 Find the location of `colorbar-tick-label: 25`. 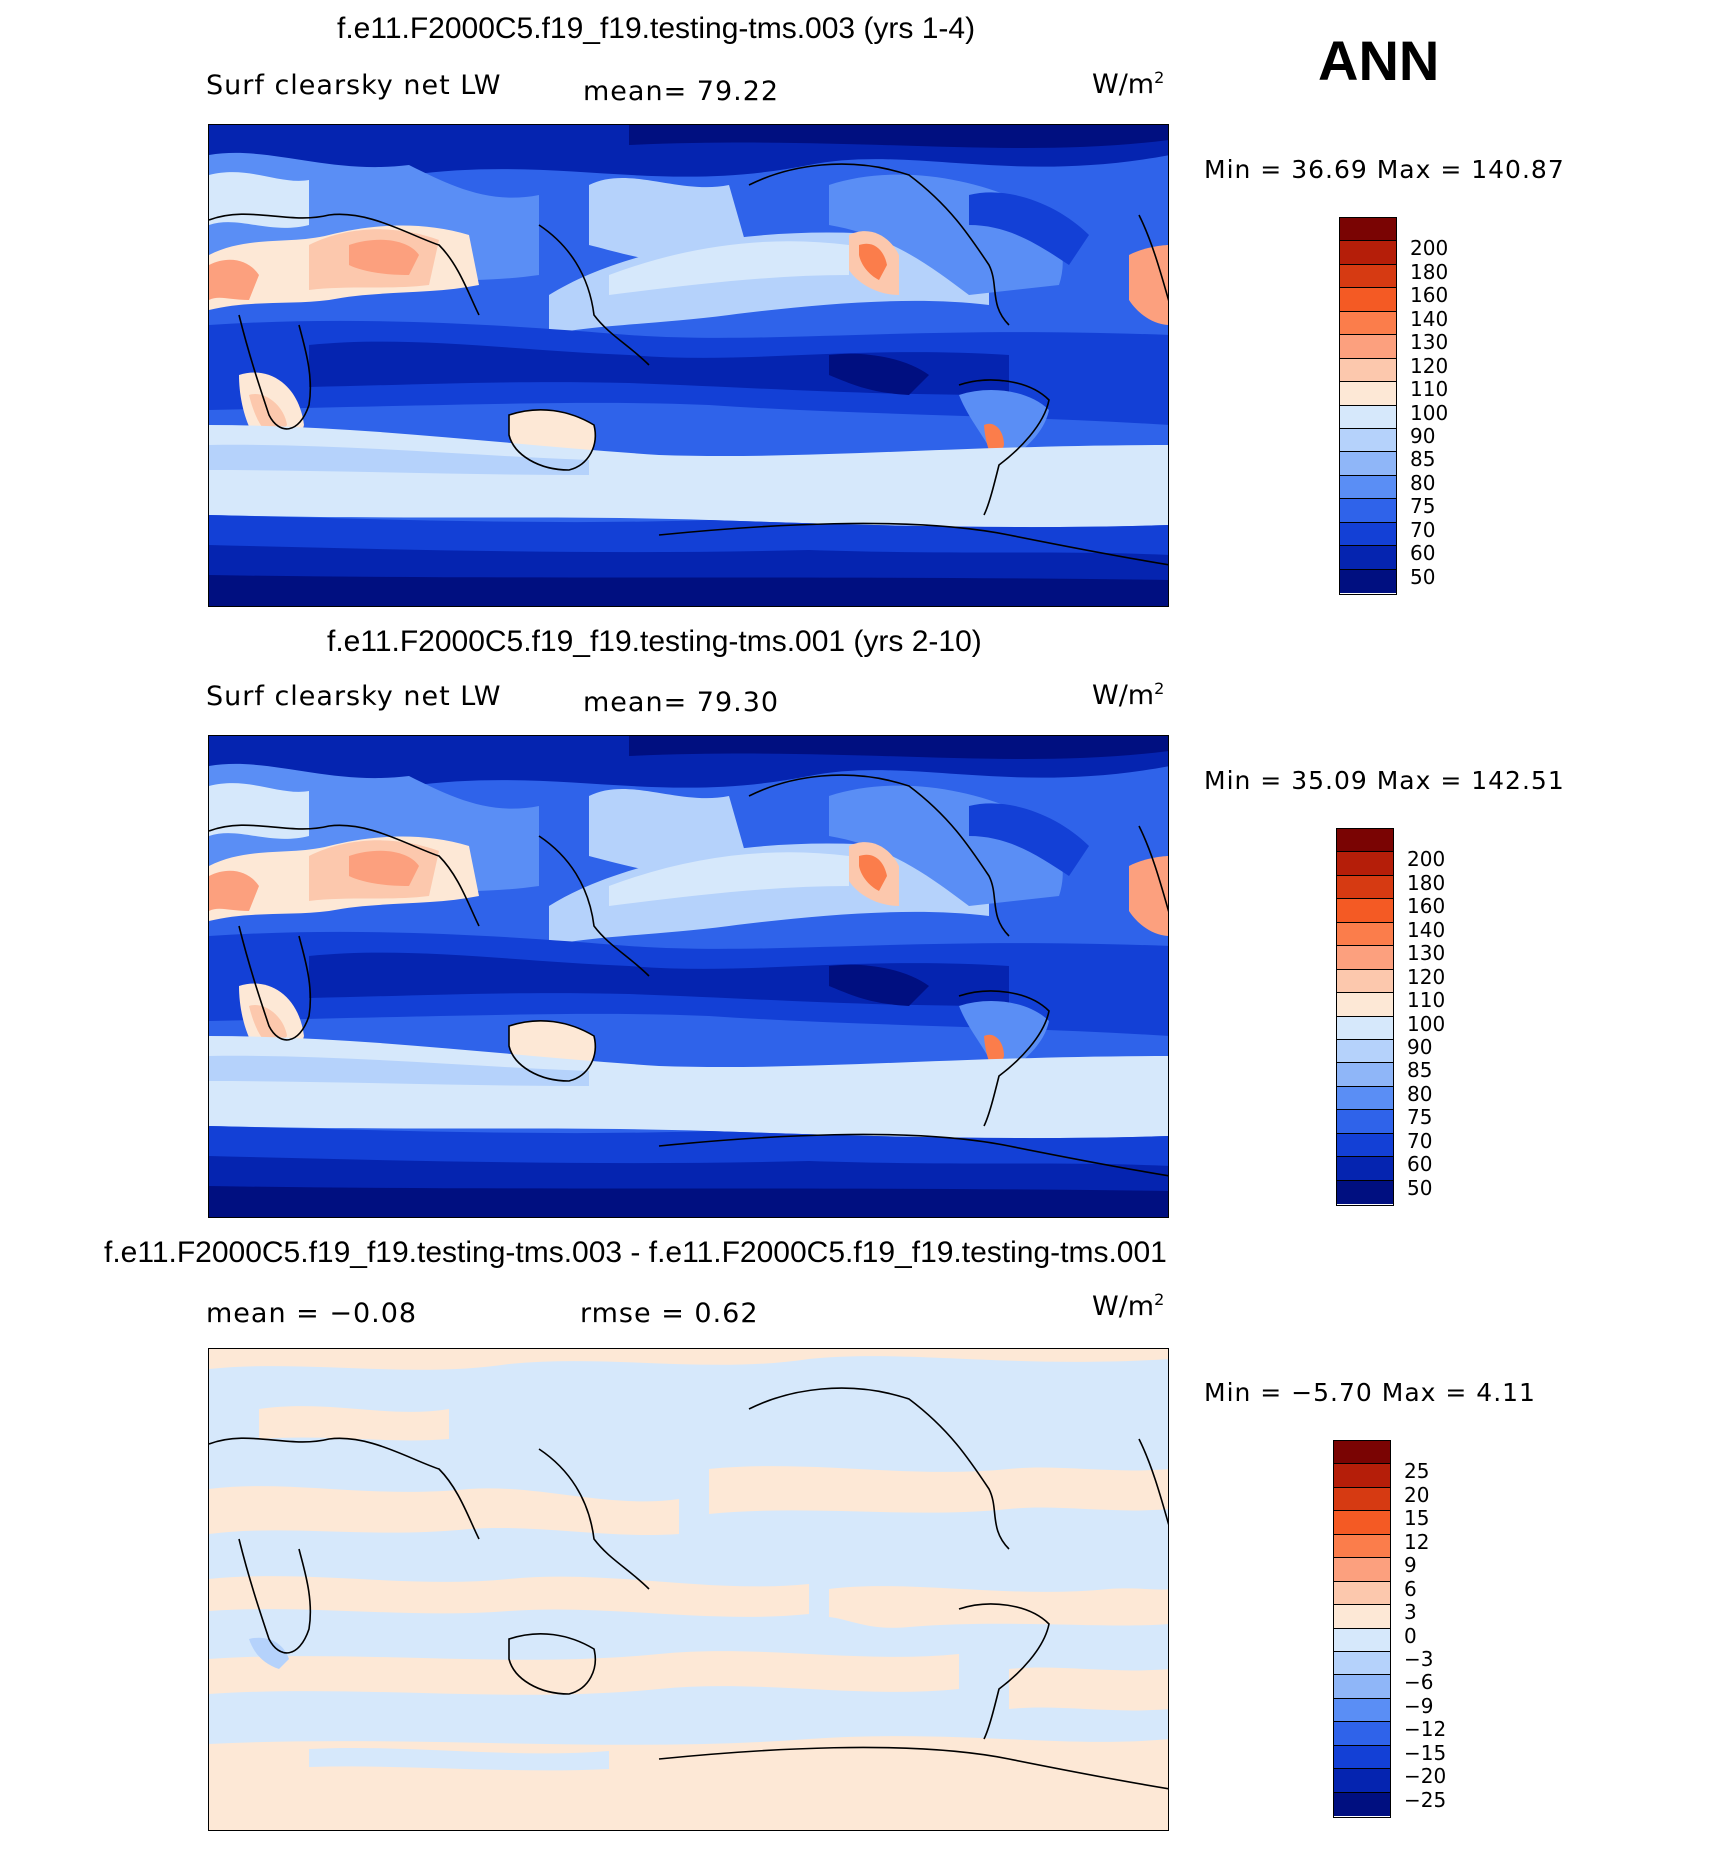

colorbar-tick-label: 25 is located at coordinates (1417, 1471).